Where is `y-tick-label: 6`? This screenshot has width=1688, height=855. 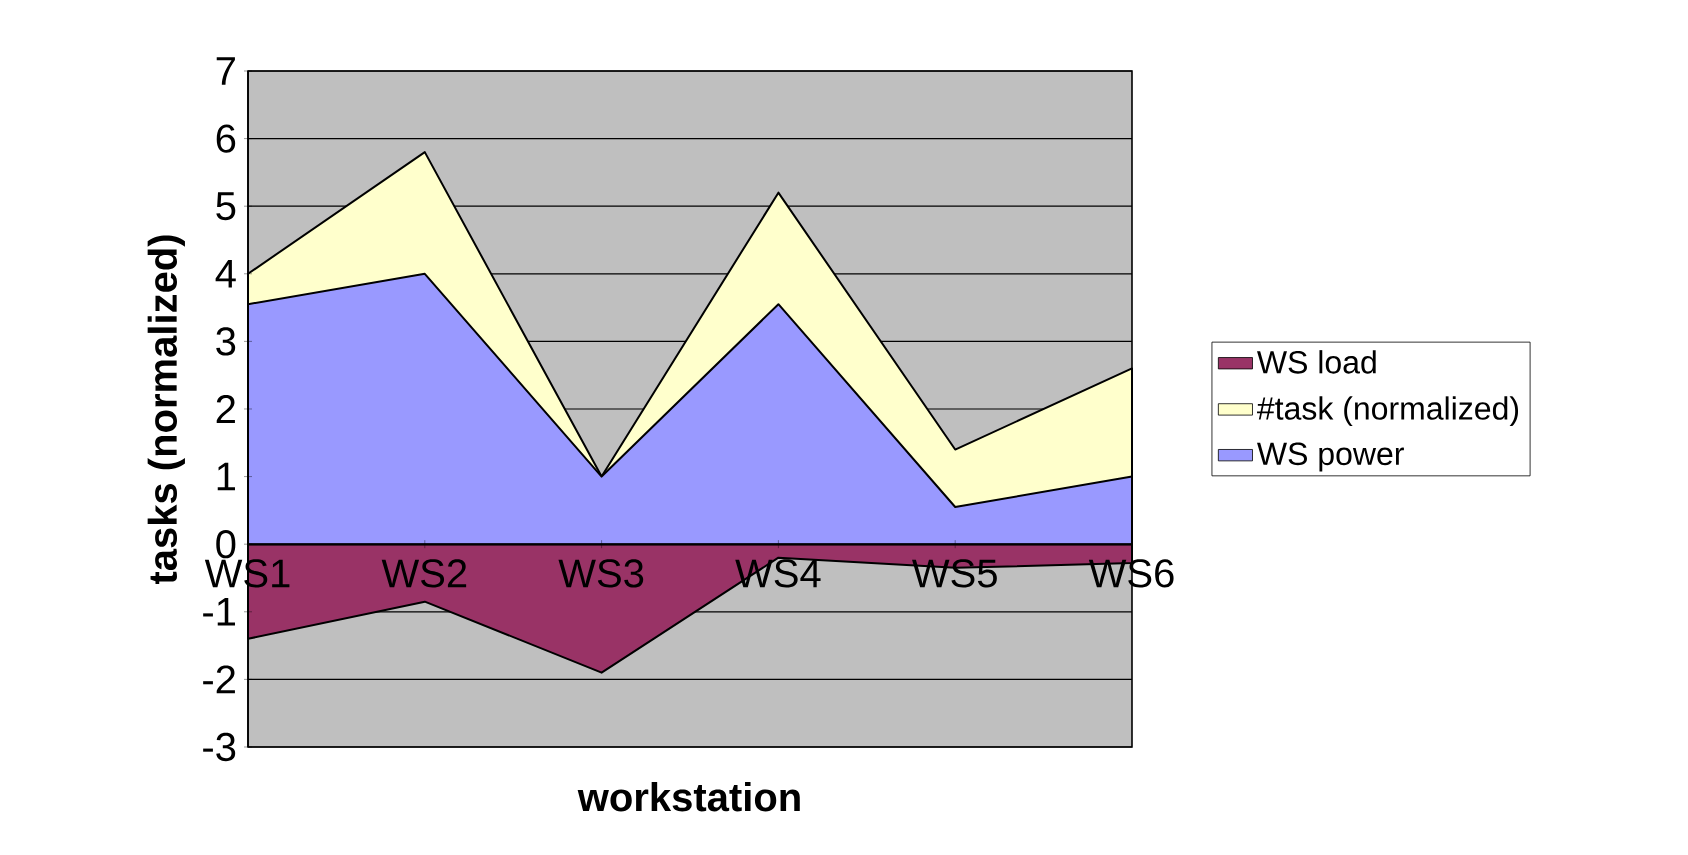 y-tick-label: 6 is located at coordinates (226, 138).